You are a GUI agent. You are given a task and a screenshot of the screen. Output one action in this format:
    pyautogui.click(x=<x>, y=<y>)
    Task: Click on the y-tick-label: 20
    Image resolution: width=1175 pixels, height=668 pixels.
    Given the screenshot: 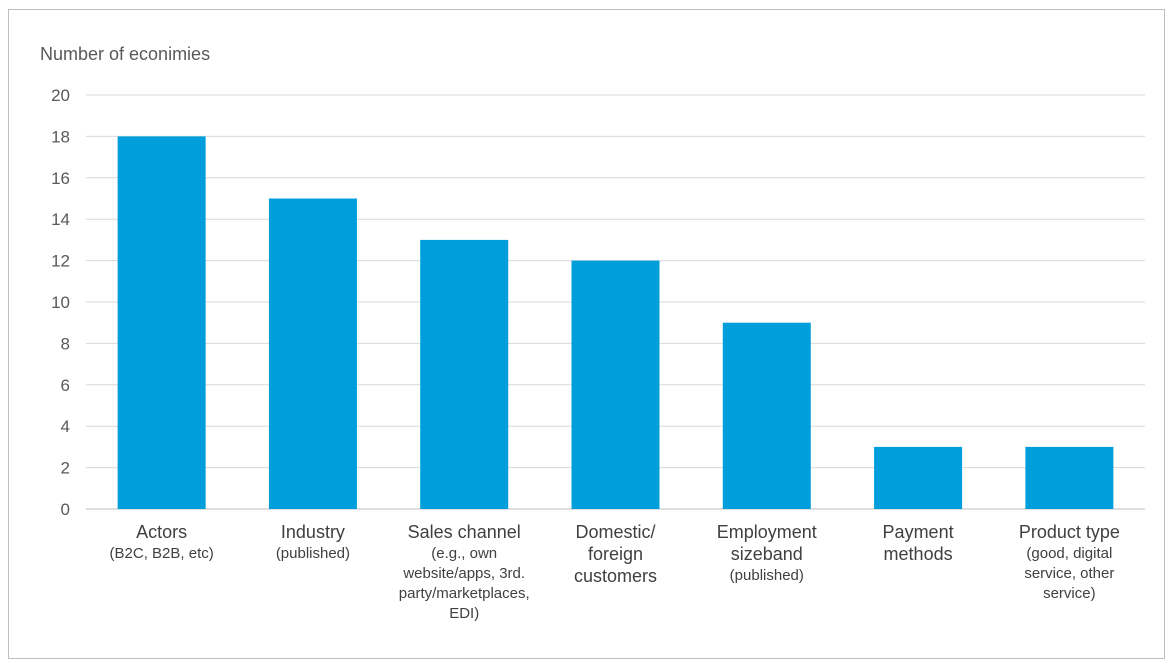 What is the action you would take?
    pyautogui.click(x=60, y=95)
    